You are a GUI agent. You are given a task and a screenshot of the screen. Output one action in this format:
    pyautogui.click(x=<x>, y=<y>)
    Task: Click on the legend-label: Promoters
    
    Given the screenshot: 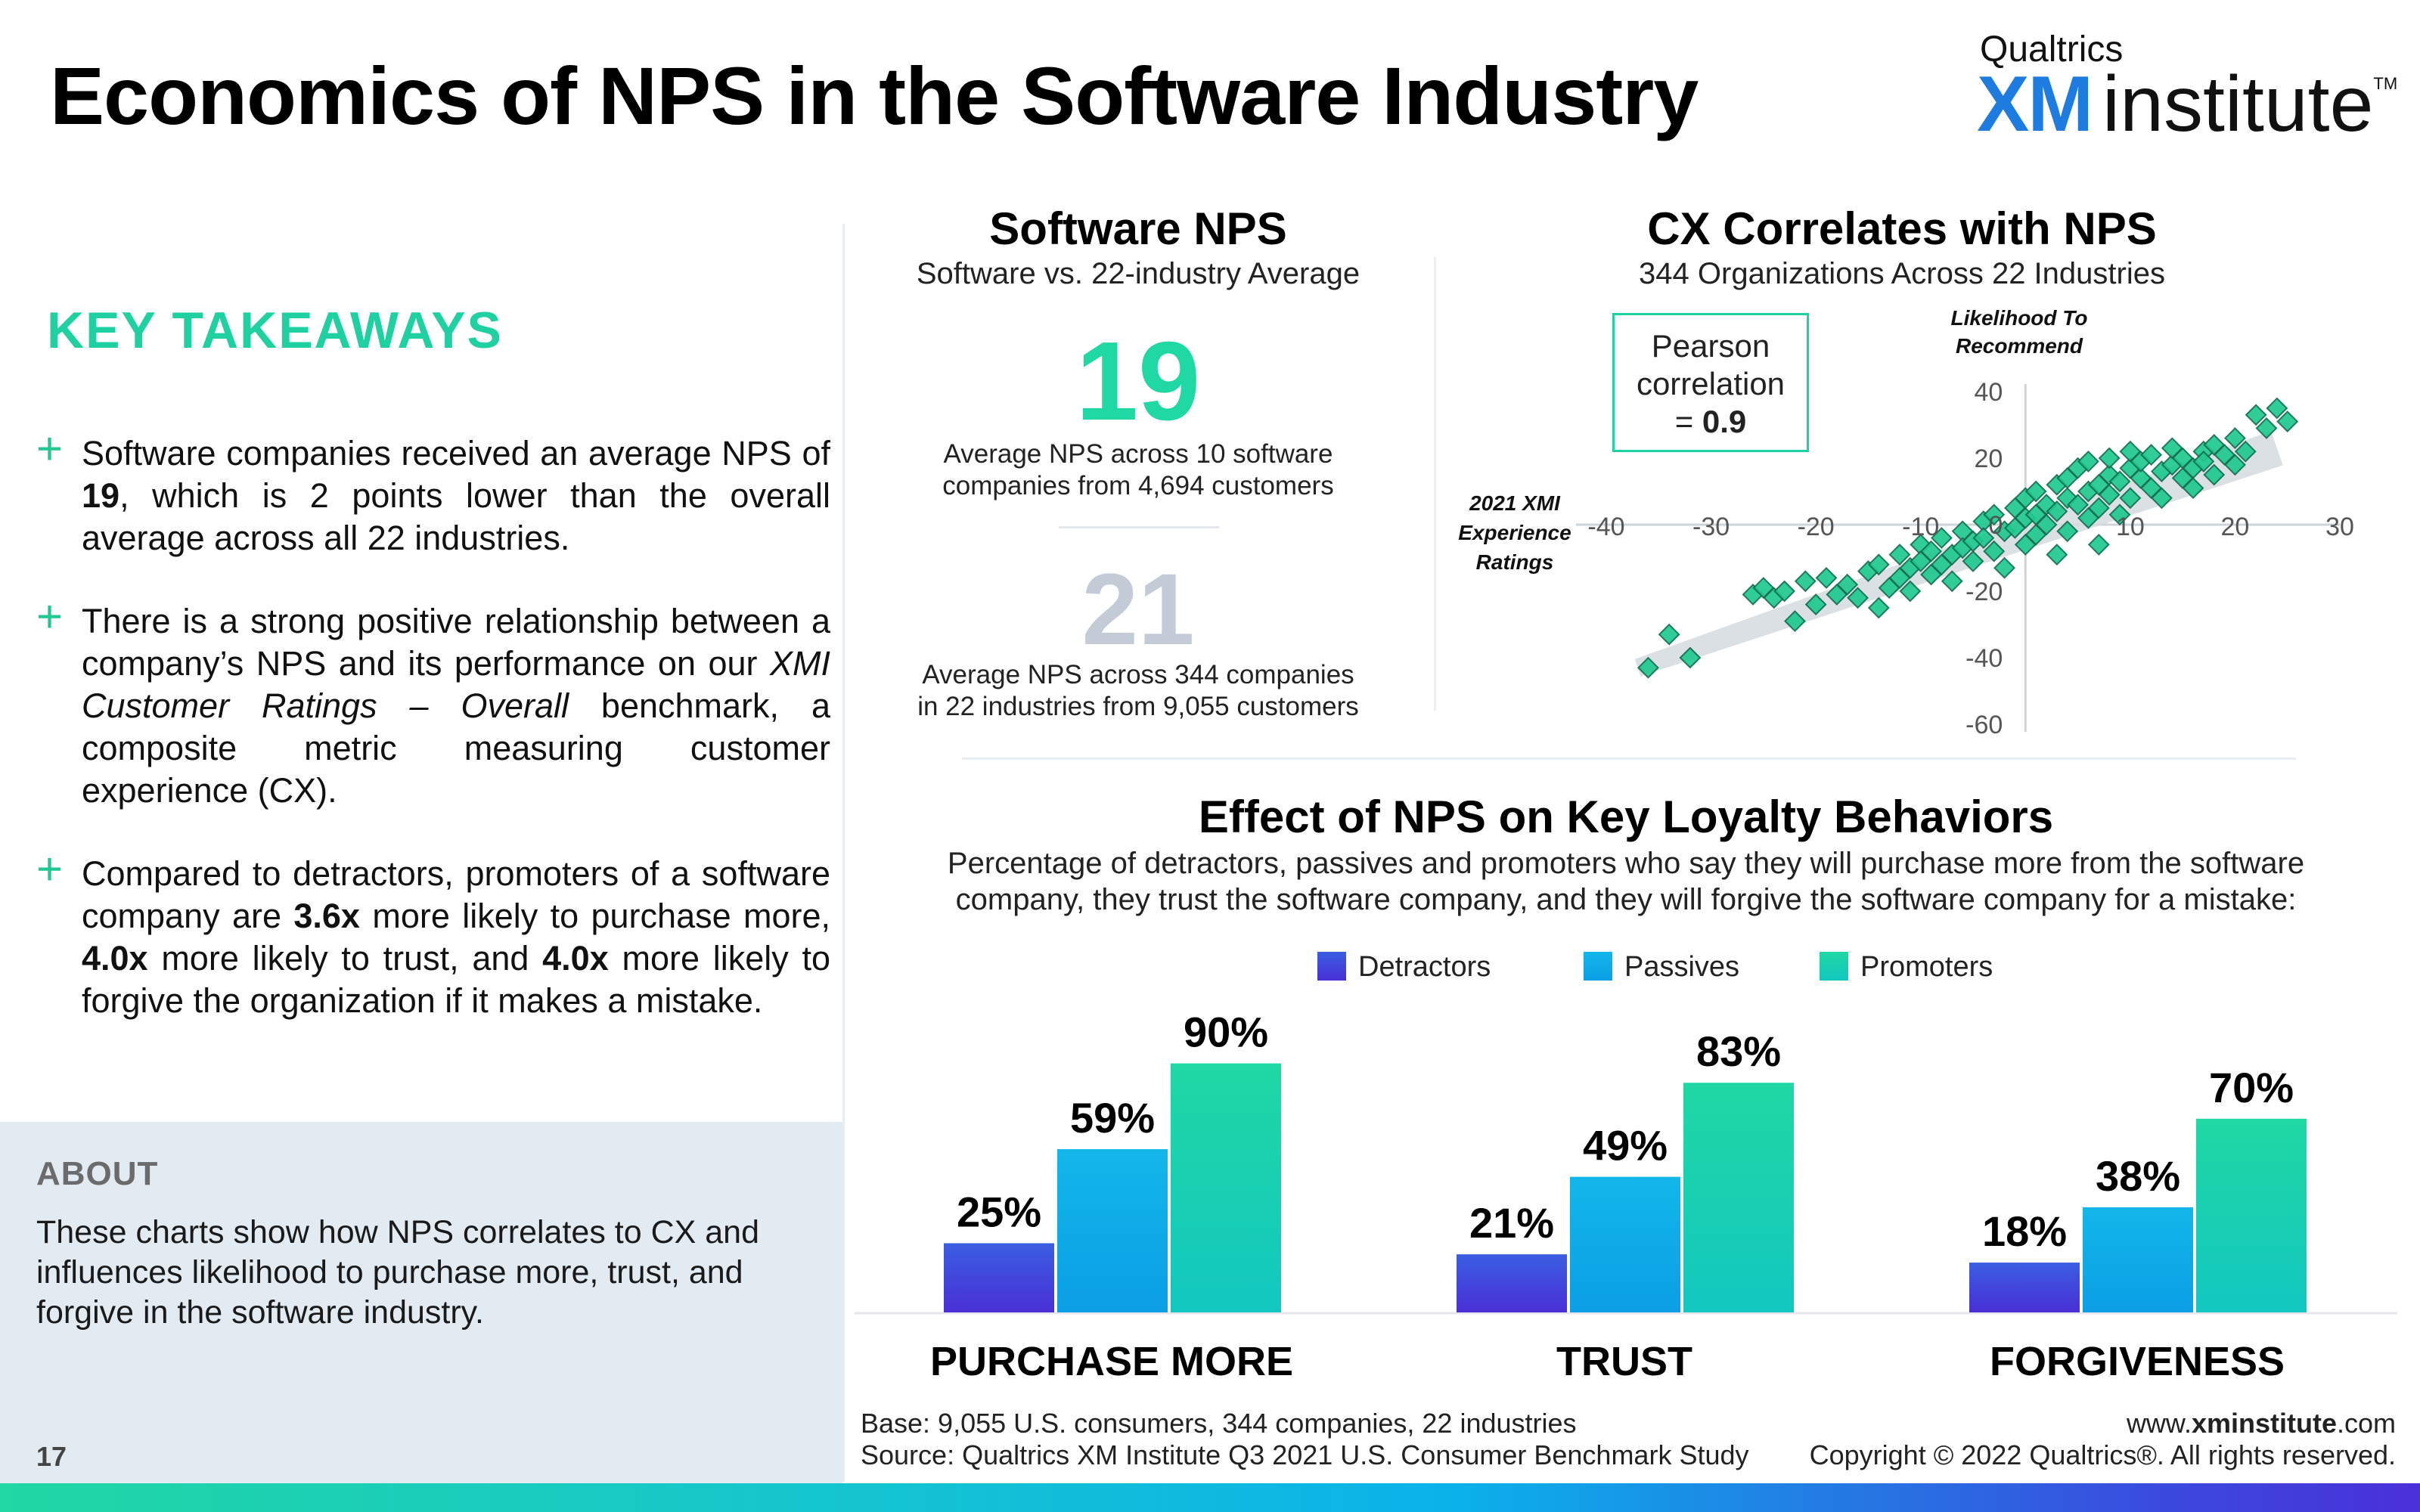 What is the action you would take?
    pyautogui.click(x=1926, y=967)
    